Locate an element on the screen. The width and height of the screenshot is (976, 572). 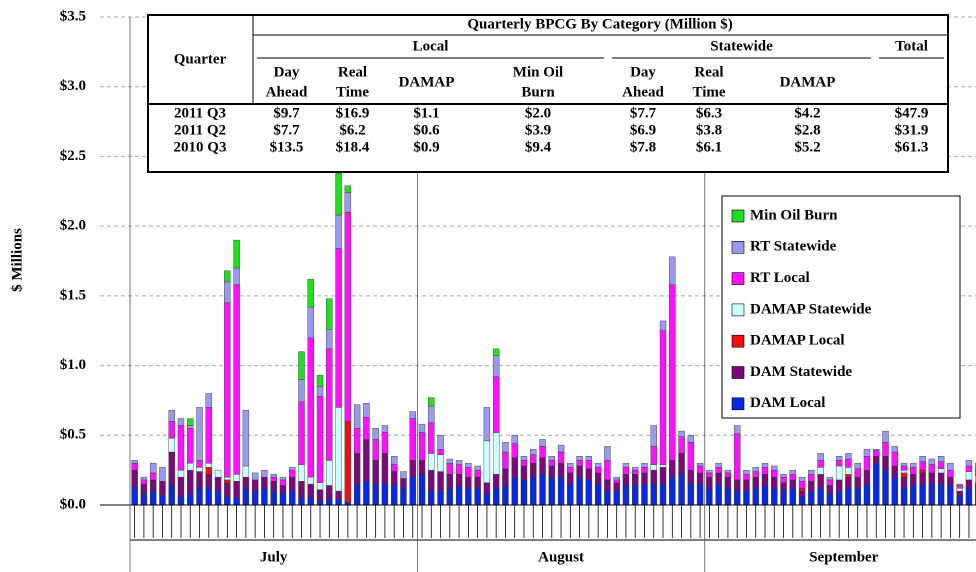
legend-label: DAM Local is located at coordinates (787, 403).